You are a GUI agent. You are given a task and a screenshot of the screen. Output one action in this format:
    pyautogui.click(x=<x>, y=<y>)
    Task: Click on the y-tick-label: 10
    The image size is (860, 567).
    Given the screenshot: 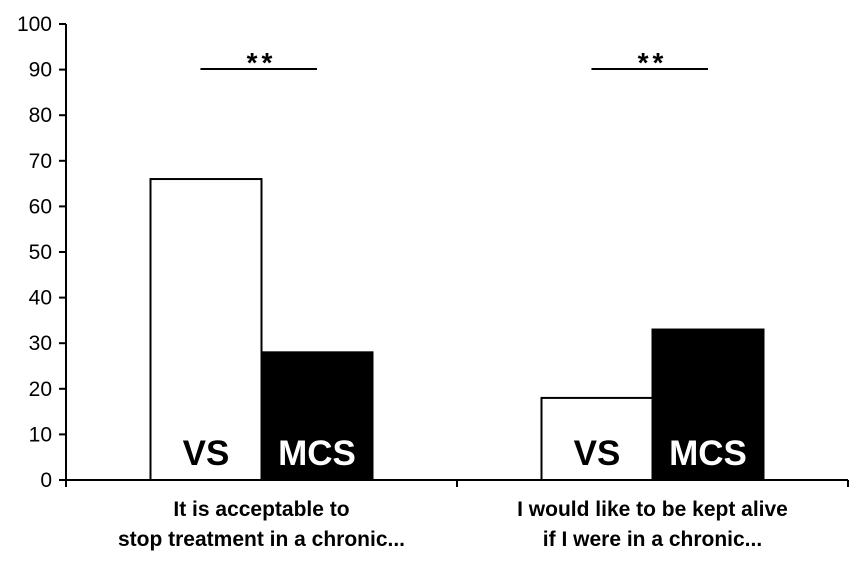 What is the action you would take?
    pyautogui.click(x=40, y=434)
    